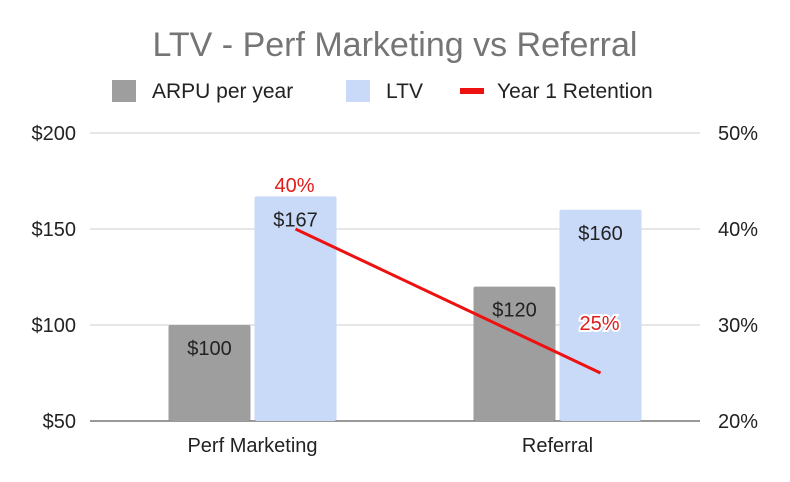 The width and height of the screenshot is (790, 482). What do you see at coordinates (54, 230) in the screenshot?
I see `left-tick-label: $150` at bounding box center [54, 230].